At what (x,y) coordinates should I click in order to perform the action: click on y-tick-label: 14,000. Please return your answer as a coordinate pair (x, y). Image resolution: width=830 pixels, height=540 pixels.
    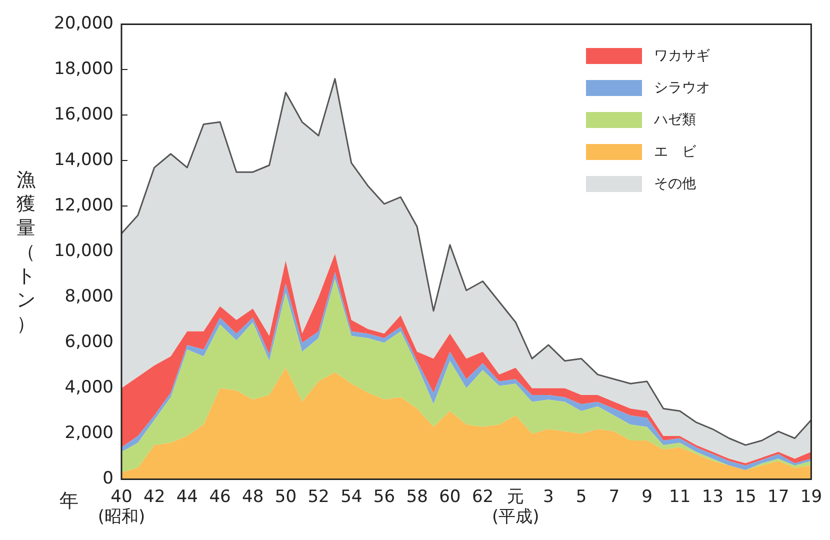
    Looking at the image, I should click on (84, 160).